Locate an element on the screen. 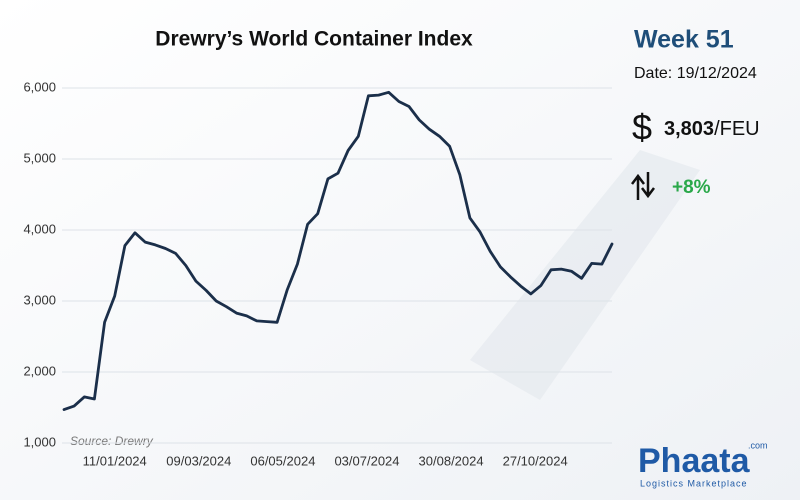 This screenshot has height=500, width=800. y-tick-label: 1,000 is located at coordinates (39, 441).